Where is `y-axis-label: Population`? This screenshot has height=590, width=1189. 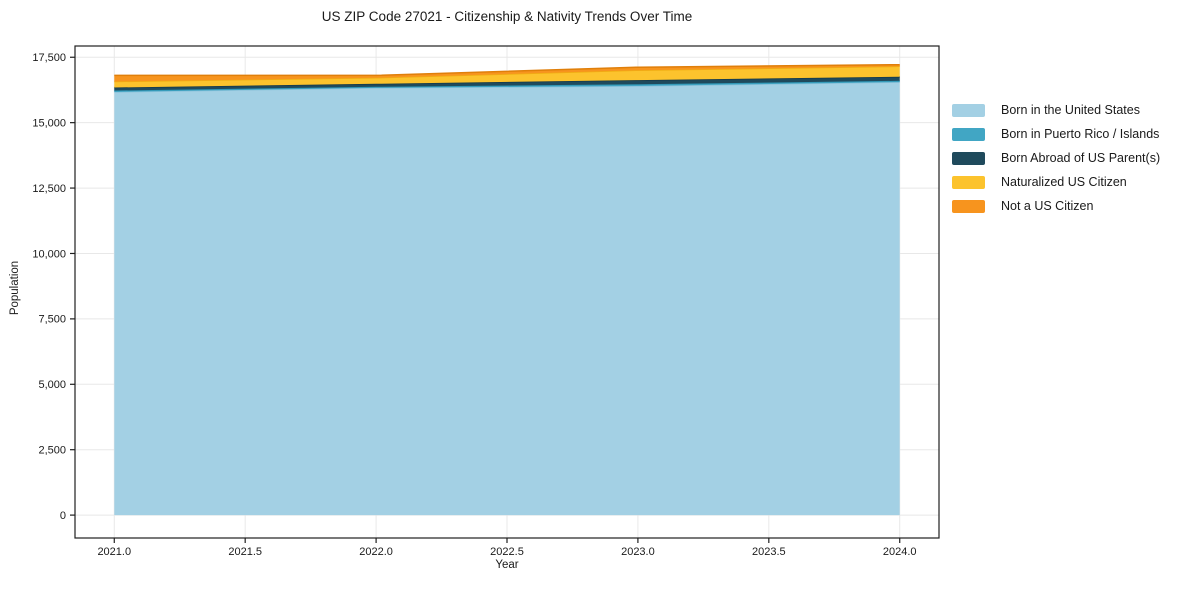 y-axis-label: Population is located at coordinates (15, 288).